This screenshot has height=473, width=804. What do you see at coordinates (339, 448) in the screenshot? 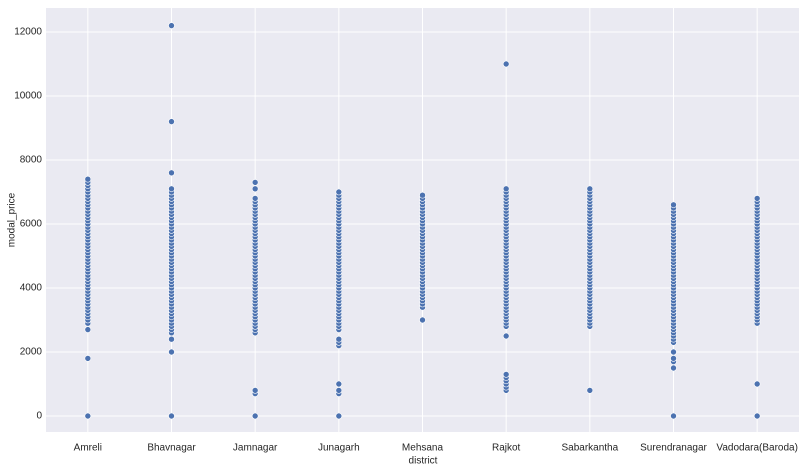
I see `x-tick-label: Junagarh` at bounding box center [339, 448].